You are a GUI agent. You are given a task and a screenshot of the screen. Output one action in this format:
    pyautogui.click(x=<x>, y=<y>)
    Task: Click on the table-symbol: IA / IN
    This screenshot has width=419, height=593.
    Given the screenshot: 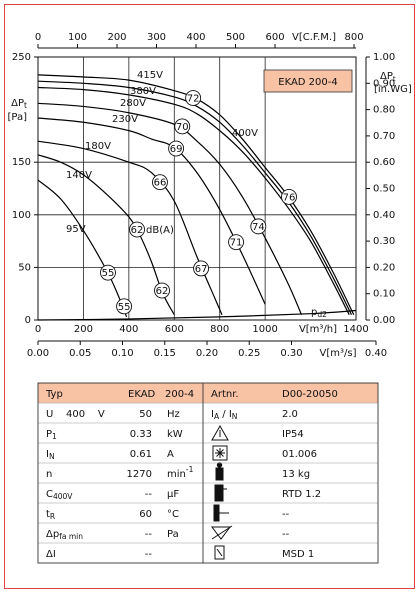 What is the action you would take?
    pyautogui.click(x=224, y=415)
    